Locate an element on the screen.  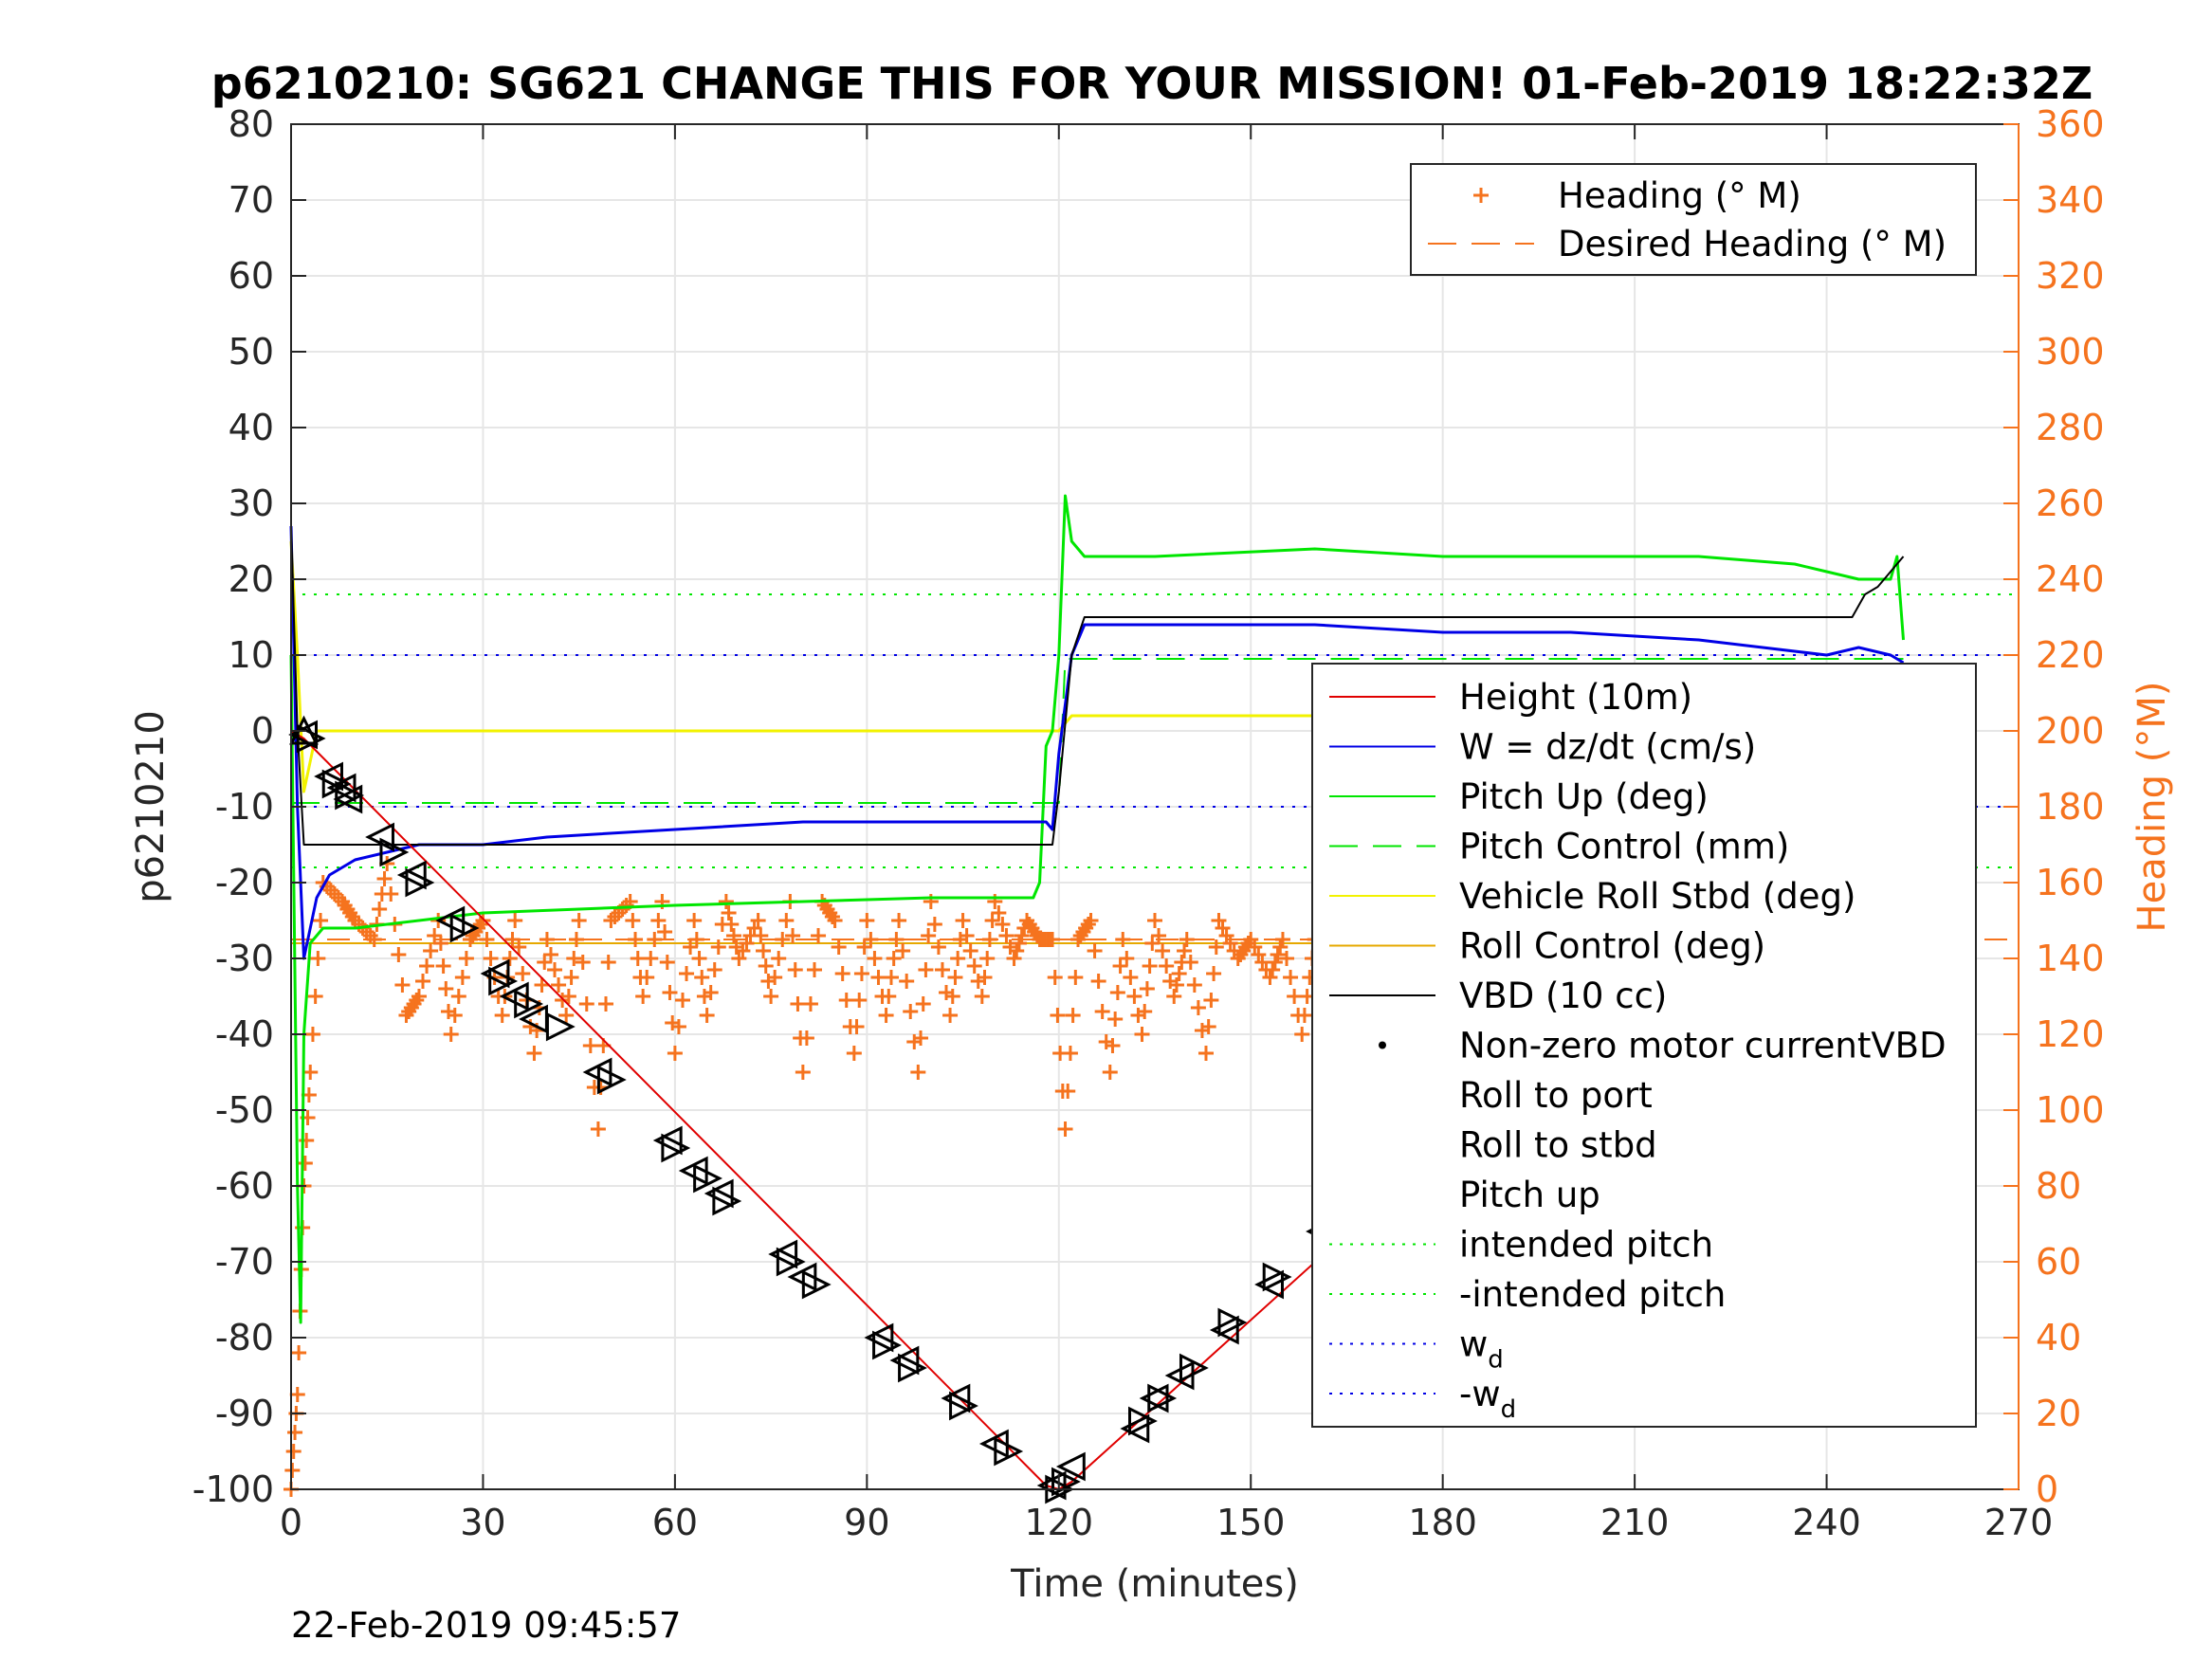
legend-label: intended pitch is located at coordinates (1586, 1245).